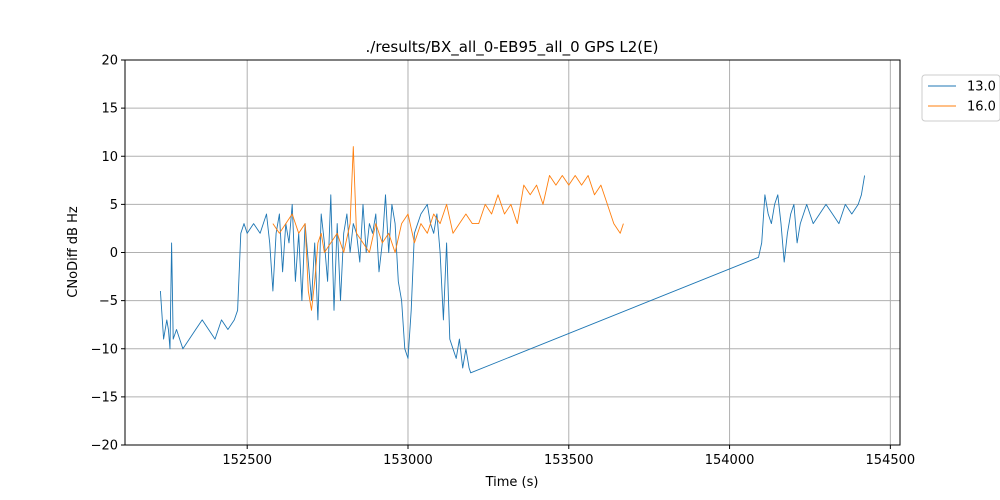 The image size is (1000, 500). I want to click on y-tick-label: 10, so click(109, 157).